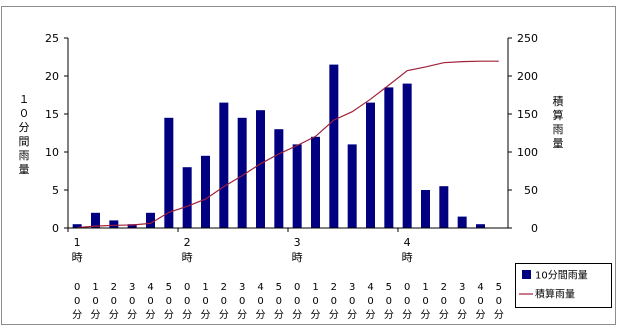 This screenshot has height=331, width=623. I want to click on hour-label: 2, so click(187, 242).